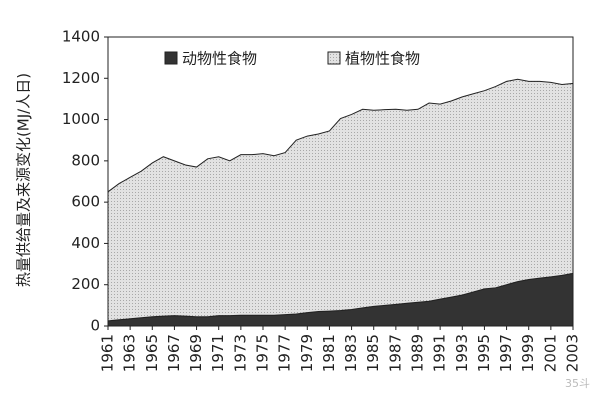 The image size is (615, 406). Describe the element at coordinates (196, 353) in the screenshot. I see `x-tick-label: 1969` at that location.